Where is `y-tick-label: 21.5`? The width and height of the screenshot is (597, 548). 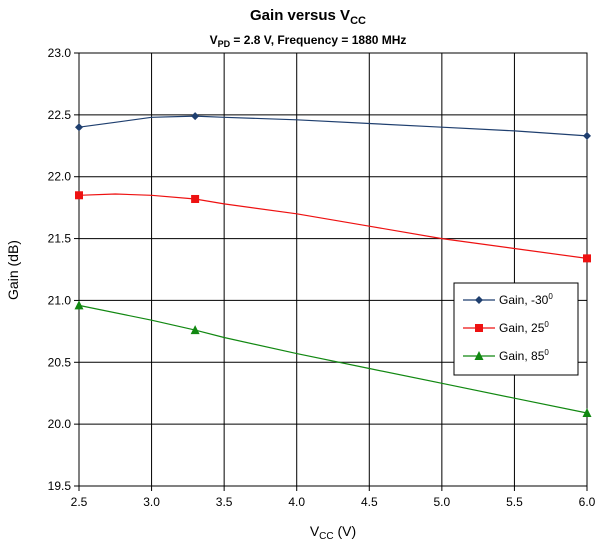
y-tick-label: 21.5 is located at coordinates (60, 239).